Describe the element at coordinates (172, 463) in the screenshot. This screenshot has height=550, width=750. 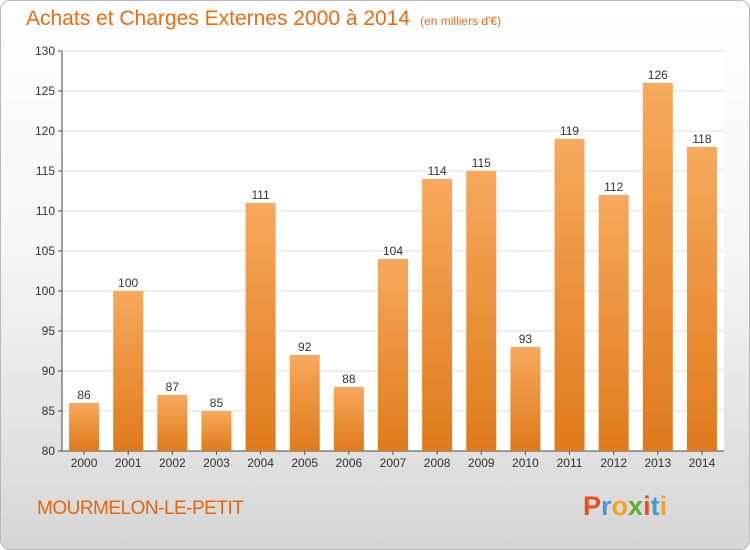
I see `x-tick-label: 2002` at that location.